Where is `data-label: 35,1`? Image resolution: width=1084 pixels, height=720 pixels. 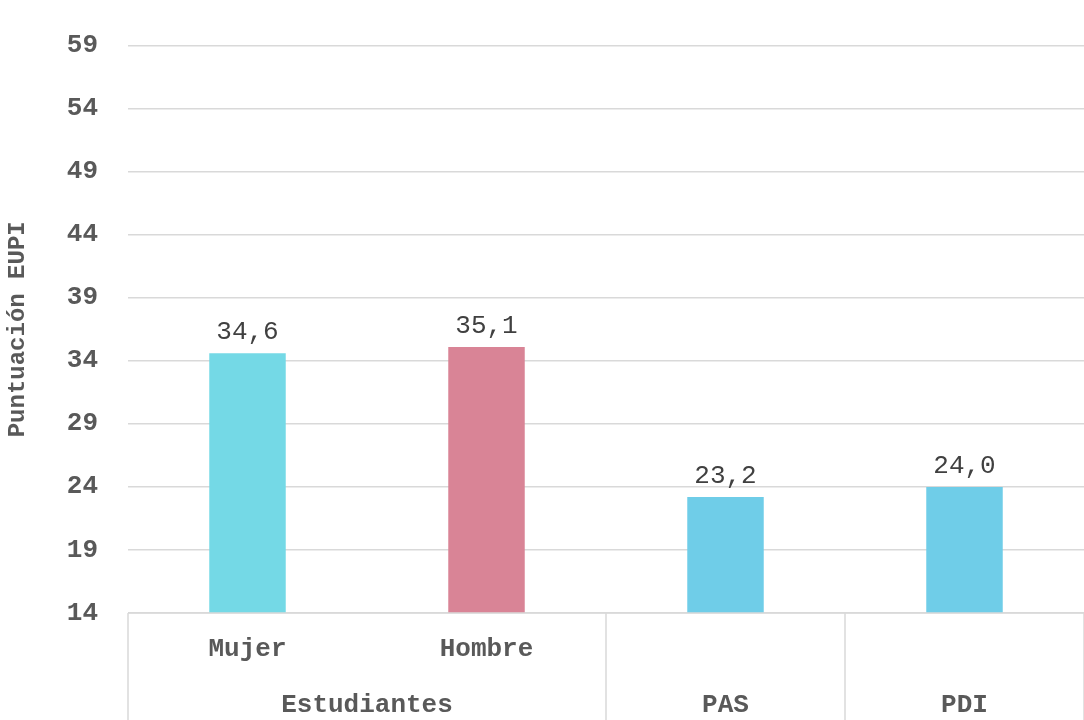 data-label: 35,1 is located at coordinates (486, 325).